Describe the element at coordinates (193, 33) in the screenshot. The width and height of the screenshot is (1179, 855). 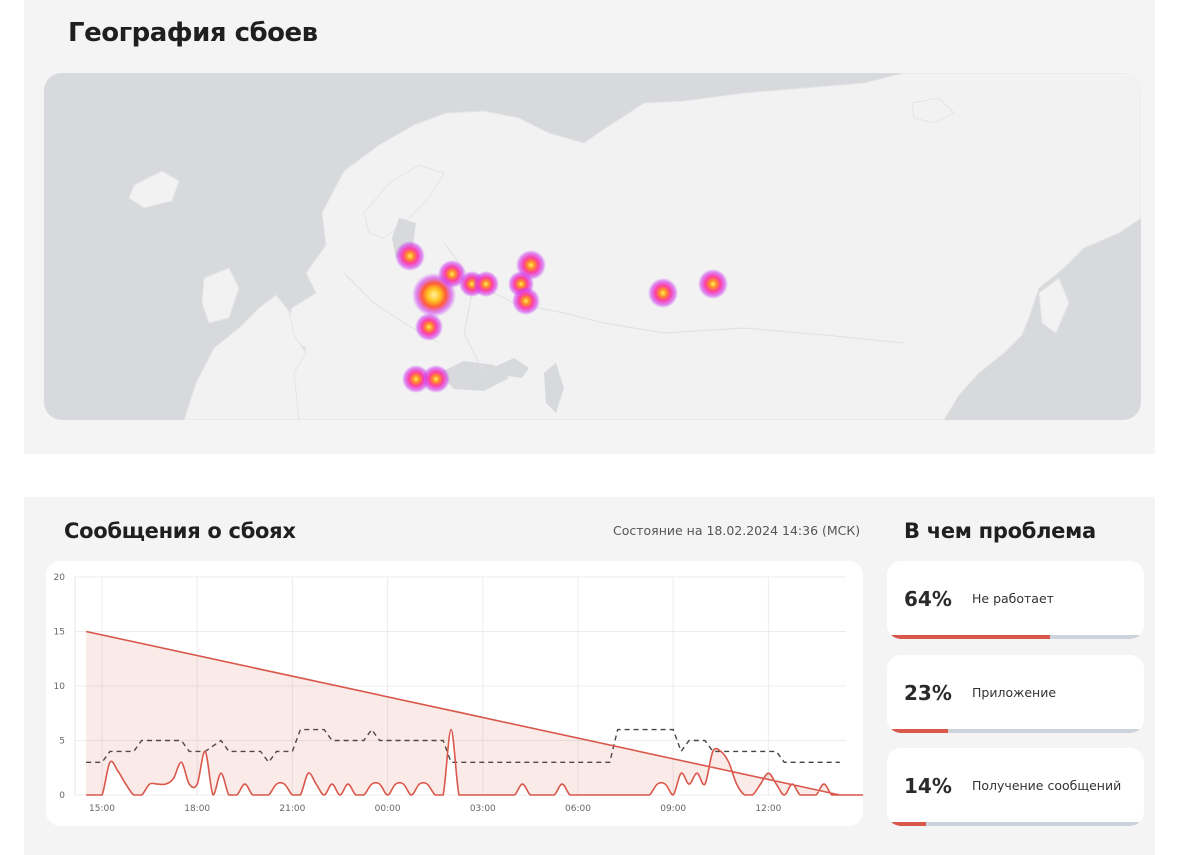
I see `geography-title: География сбоев` at that location.